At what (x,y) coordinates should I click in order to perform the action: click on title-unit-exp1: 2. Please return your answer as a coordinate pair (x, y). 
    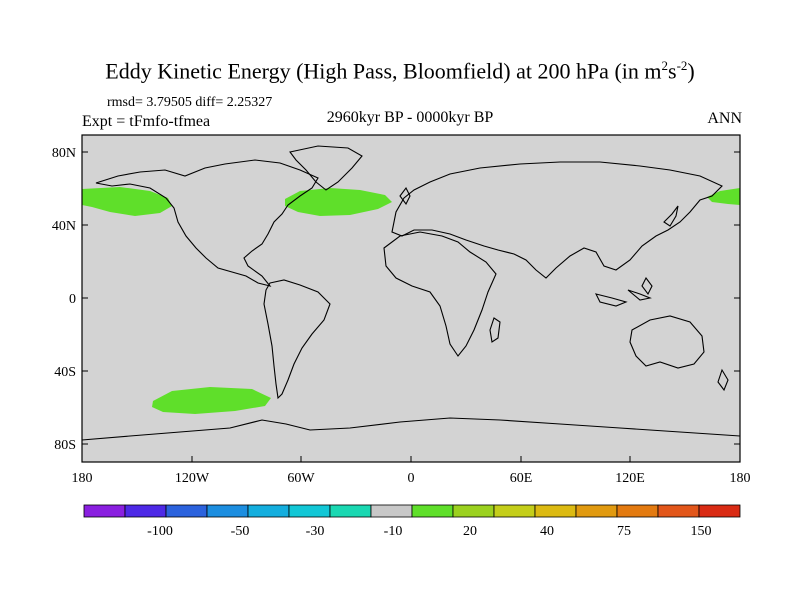
    Looking at the image, I should click on (665, 65).